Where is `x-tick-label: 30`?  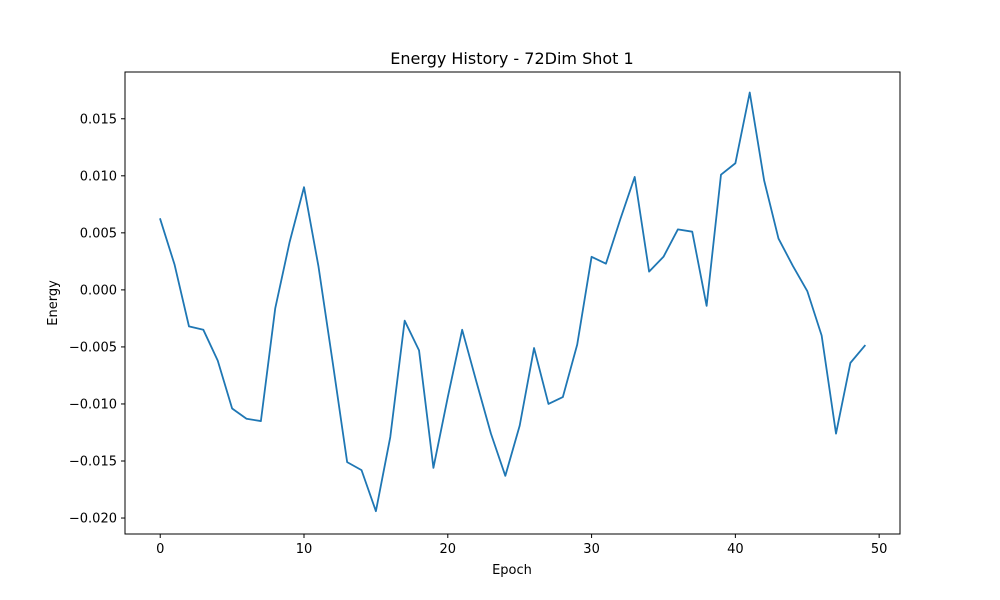 x-tick-label: 30 is located at coordinates (591, 549).